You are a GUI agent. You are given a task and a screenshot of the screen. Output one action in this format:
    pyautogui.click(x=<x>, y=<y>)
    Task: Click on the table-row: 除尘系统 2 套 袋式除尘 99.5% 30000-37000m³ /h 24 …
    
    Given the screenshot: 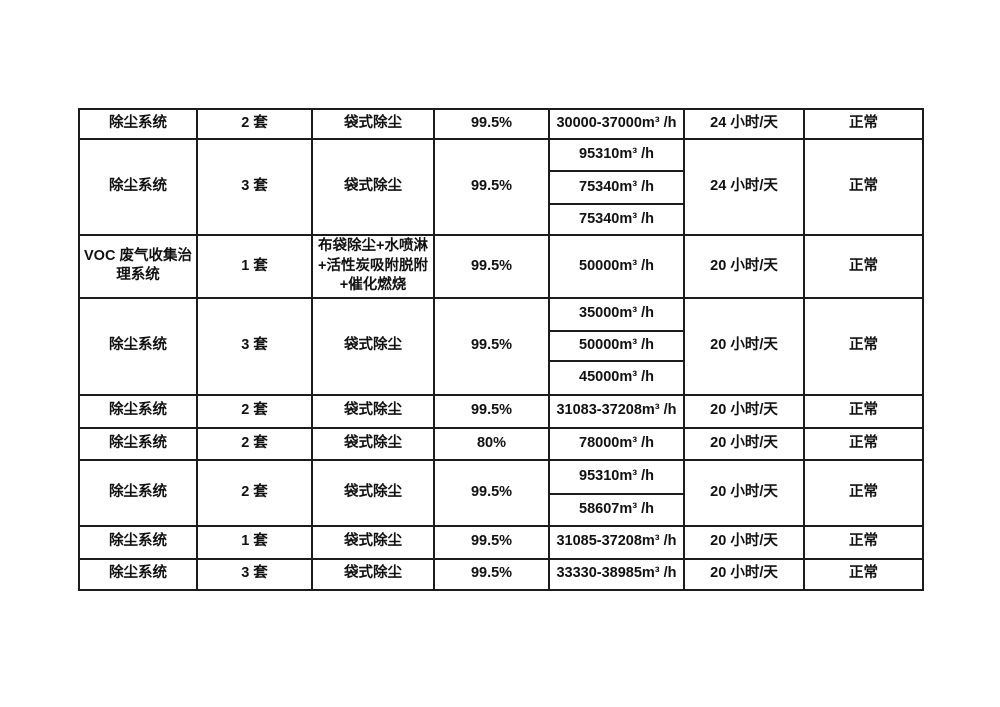 What is the action you would take?
    pyautogui.click(x=501, y=124)
    